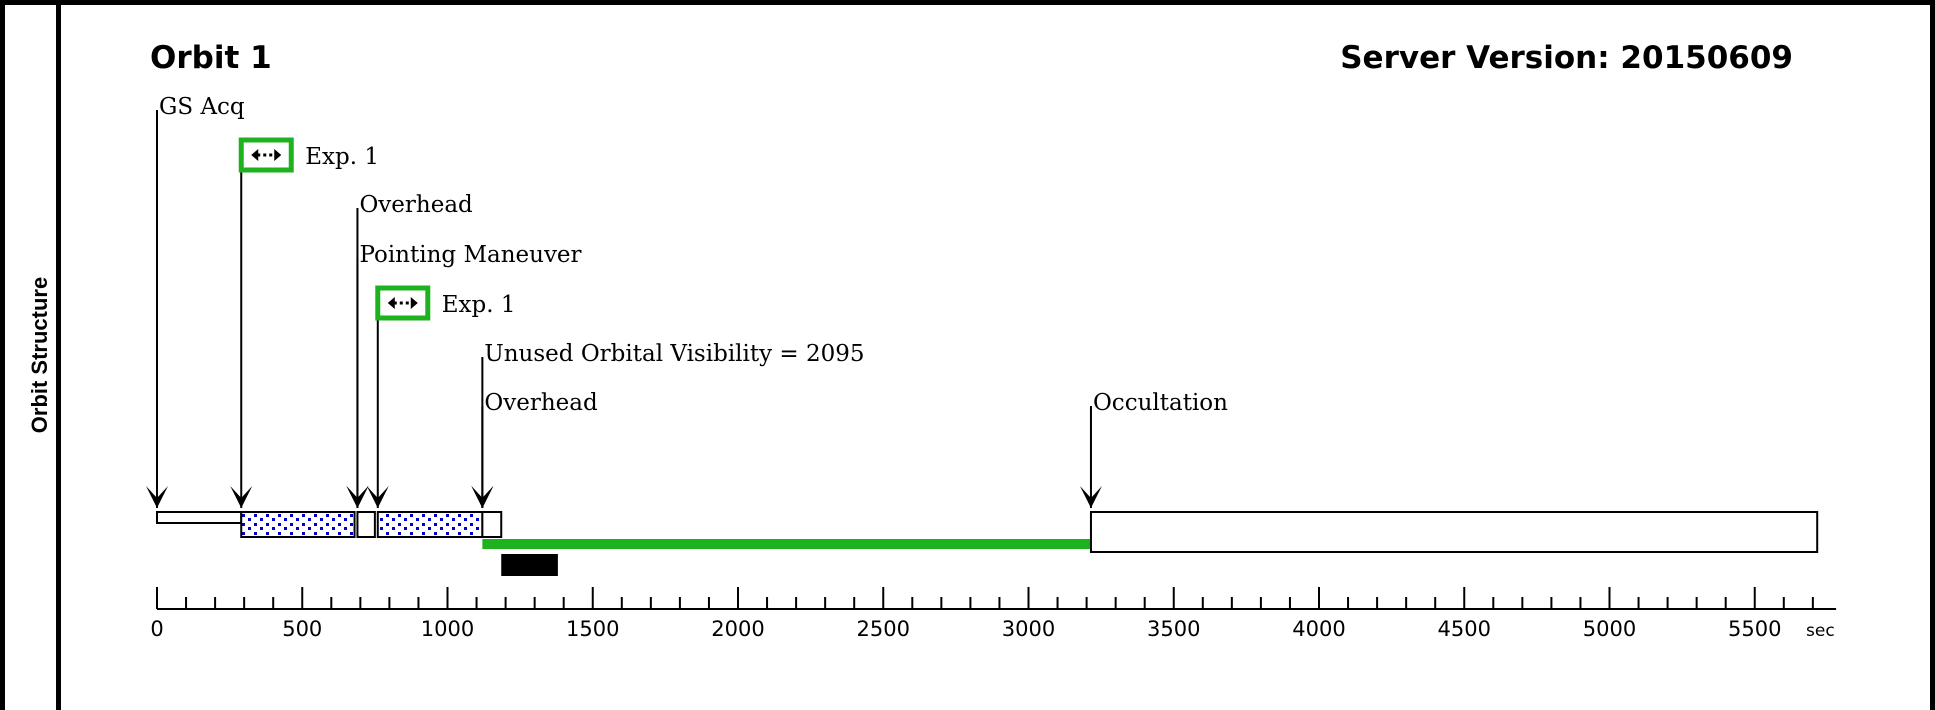  I want to click on annotation: Unused Orbital Visibility = 2095, so click(668, 424).